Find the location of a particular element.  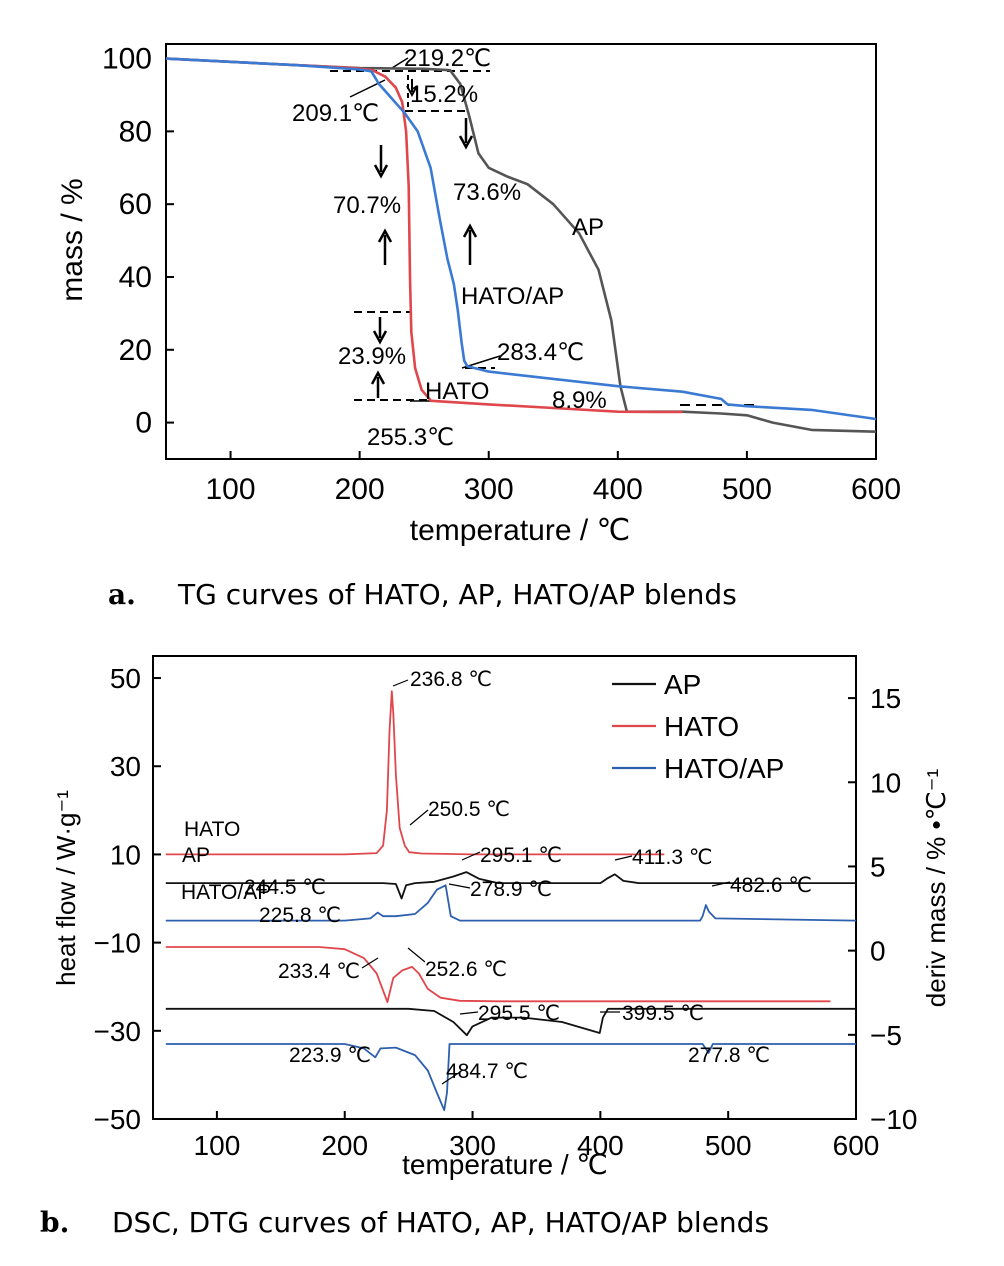

dtg-y-tick-label: −10 is located at coordinates (894, 1119).